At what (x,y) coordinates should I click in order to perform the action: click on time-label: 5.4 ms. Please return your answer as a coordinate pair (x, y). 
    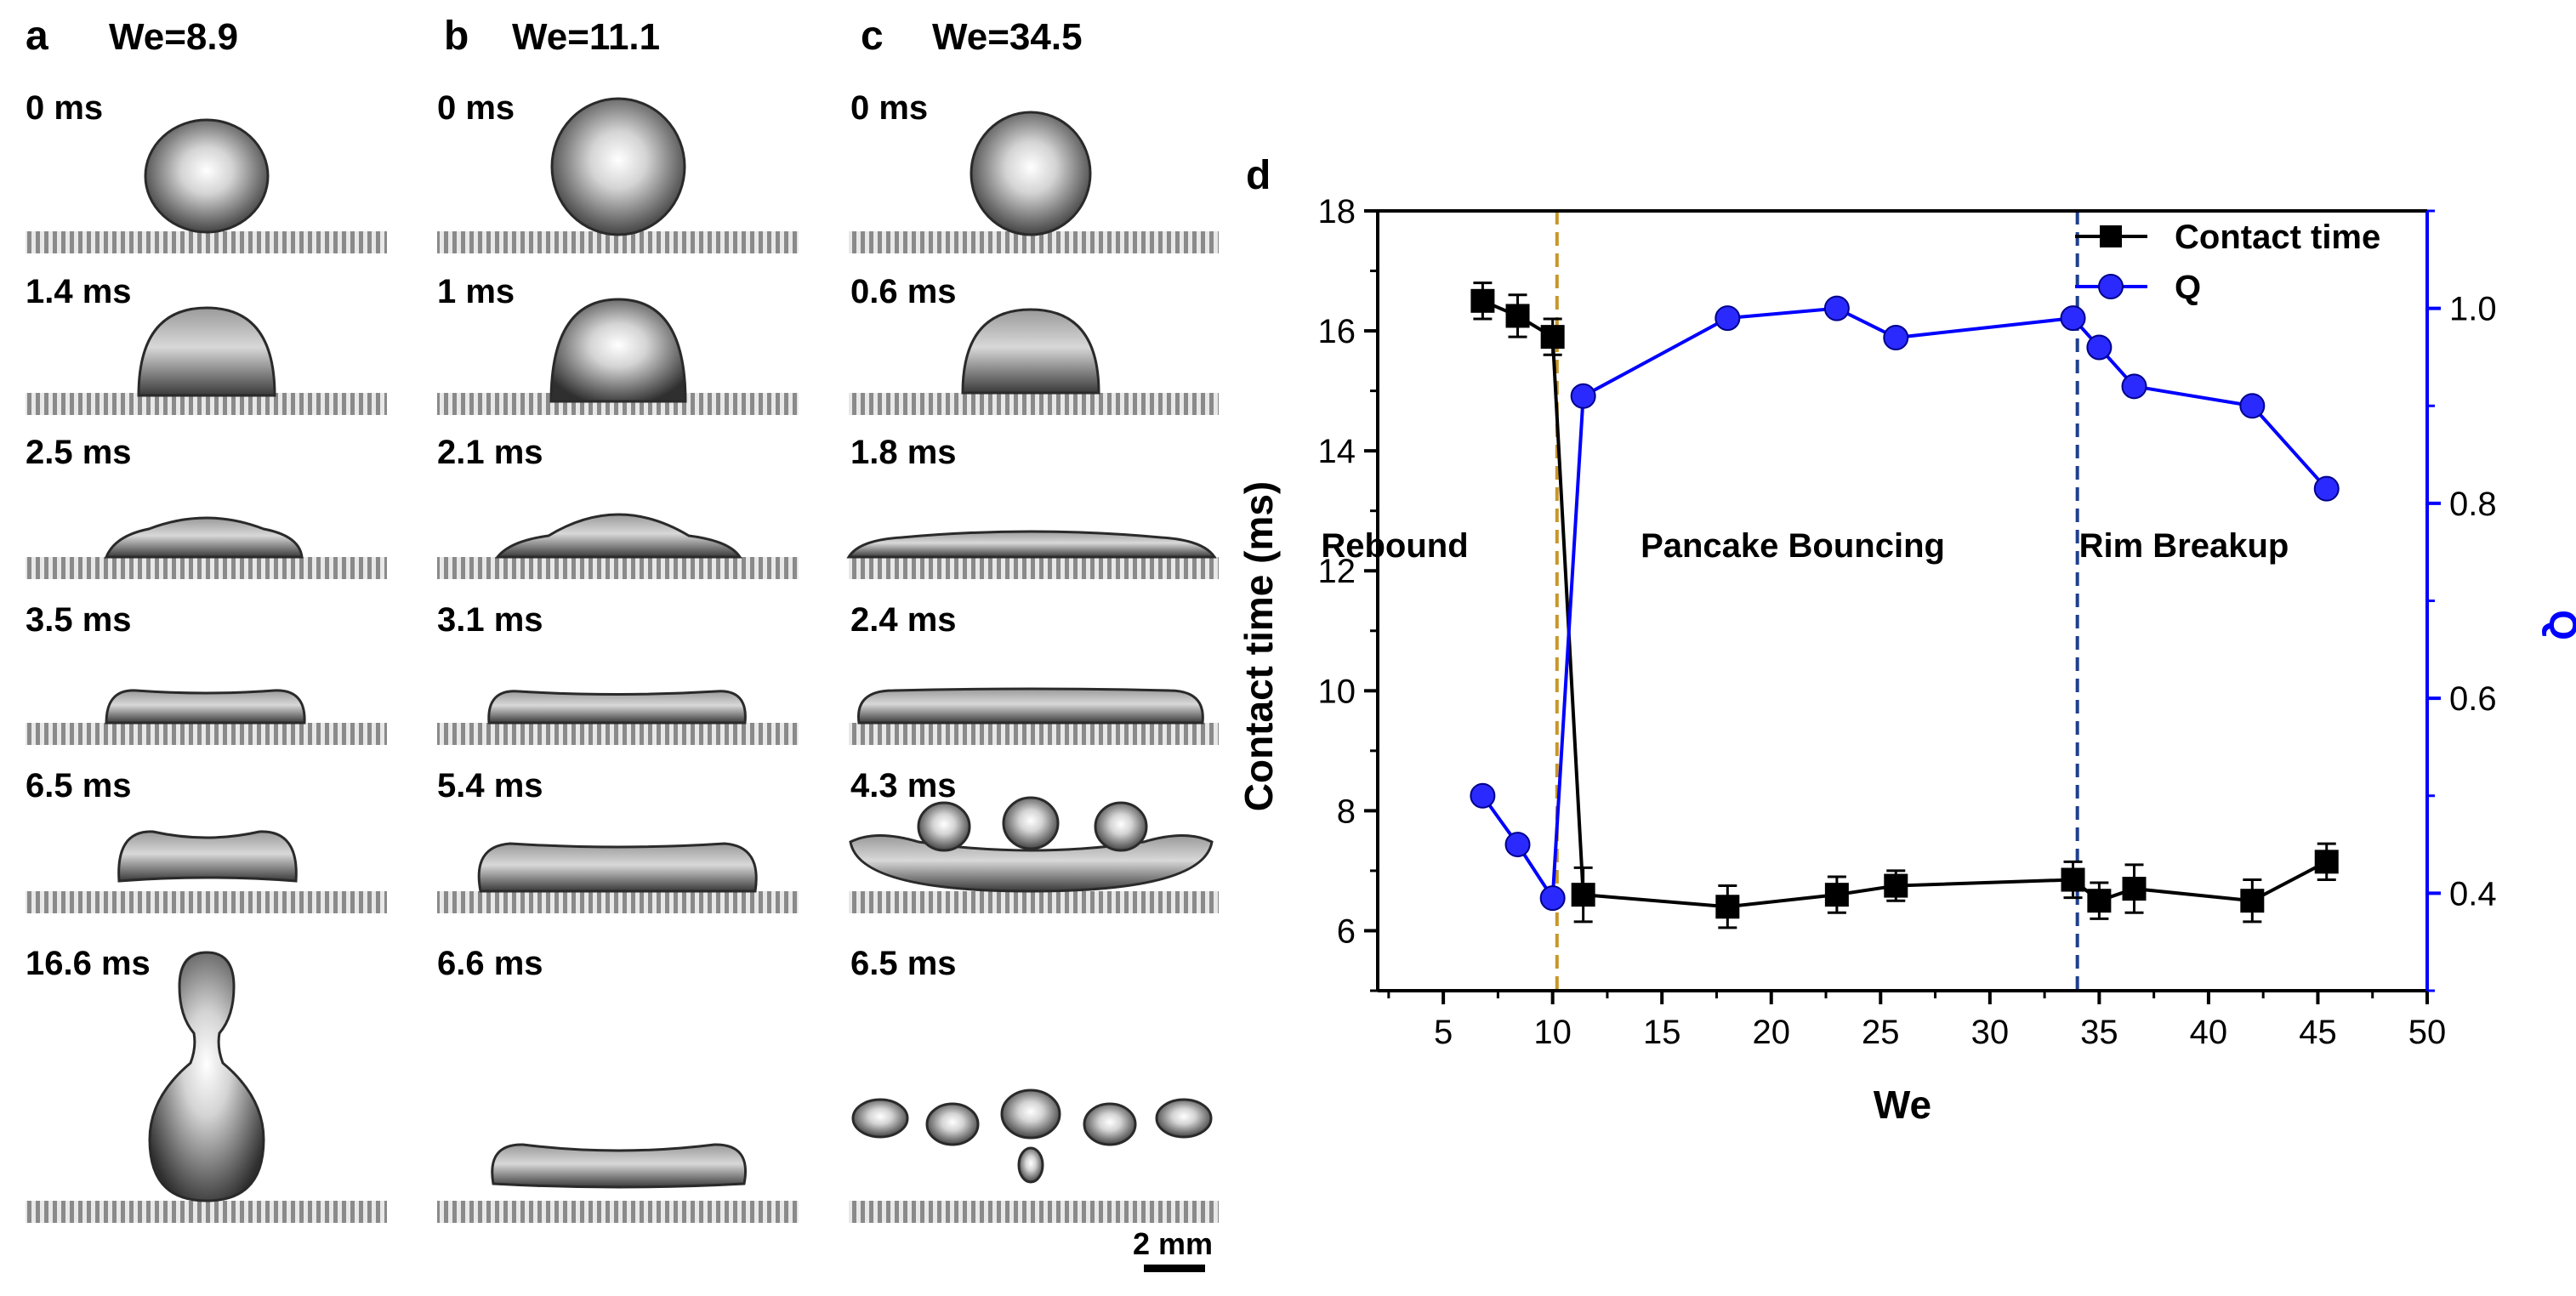
    Looking at the image, I should click on (490, 785).